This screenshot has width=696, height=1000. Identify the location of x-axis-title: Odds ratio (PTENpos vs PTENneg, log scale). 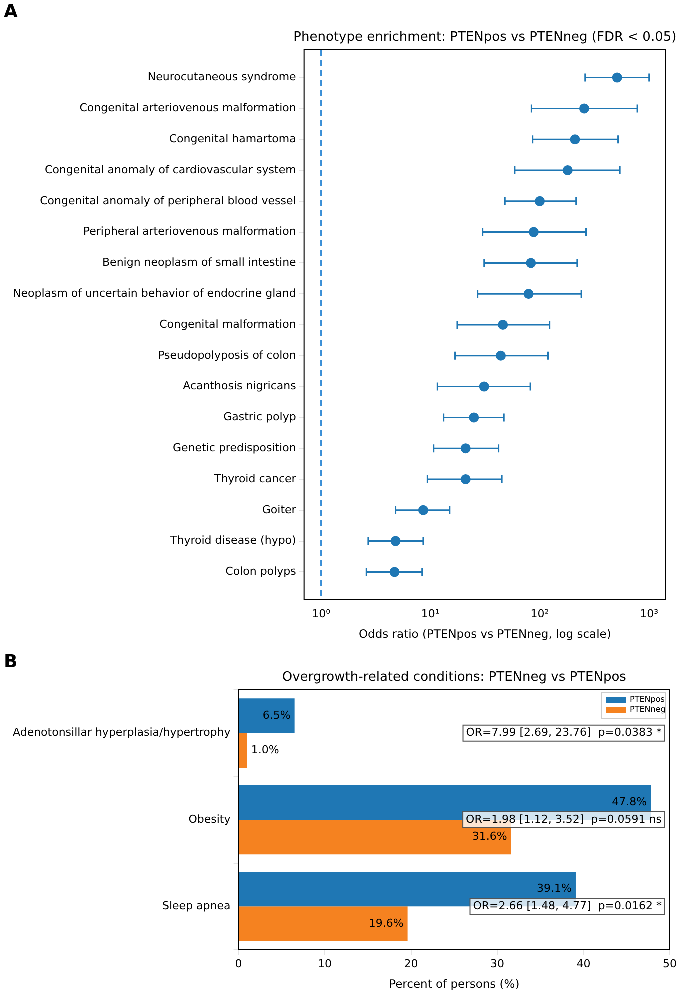
(485, 634).